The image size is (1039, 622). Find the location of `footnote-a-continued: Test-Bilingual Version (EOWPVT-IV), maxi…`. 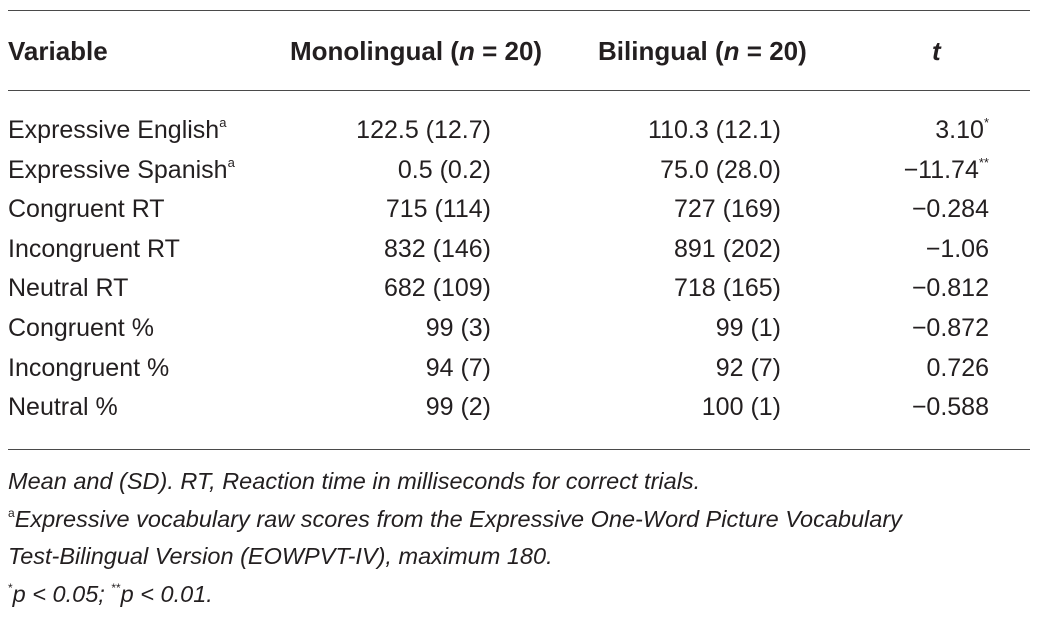

footnote-a-continued: Test-Bilingual Version (EOWPVT-IV), maxi… is located at coordinates (280, 556).